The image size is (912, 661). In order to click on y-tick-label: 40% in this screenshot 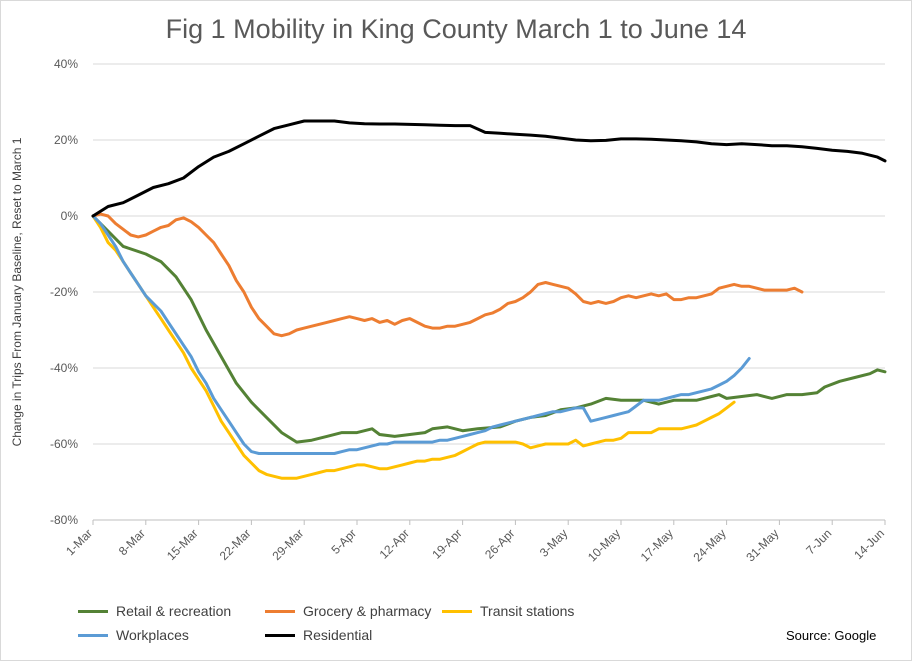, I will do `click(66, 64)`.